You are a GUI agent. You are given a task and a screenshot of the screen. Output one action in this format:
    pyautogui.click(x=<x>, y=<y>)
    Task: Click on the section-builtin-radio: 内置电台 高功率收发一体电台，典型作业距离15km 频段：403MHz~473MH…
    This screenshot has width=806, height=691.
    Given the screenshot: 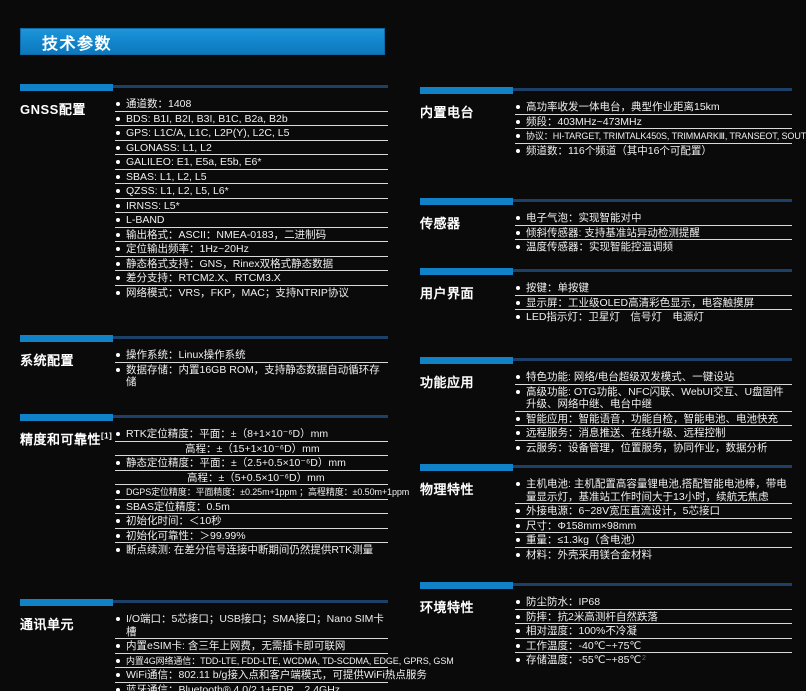 What is the action you would take?
    pyautogui.click(x=613, y=122)
    